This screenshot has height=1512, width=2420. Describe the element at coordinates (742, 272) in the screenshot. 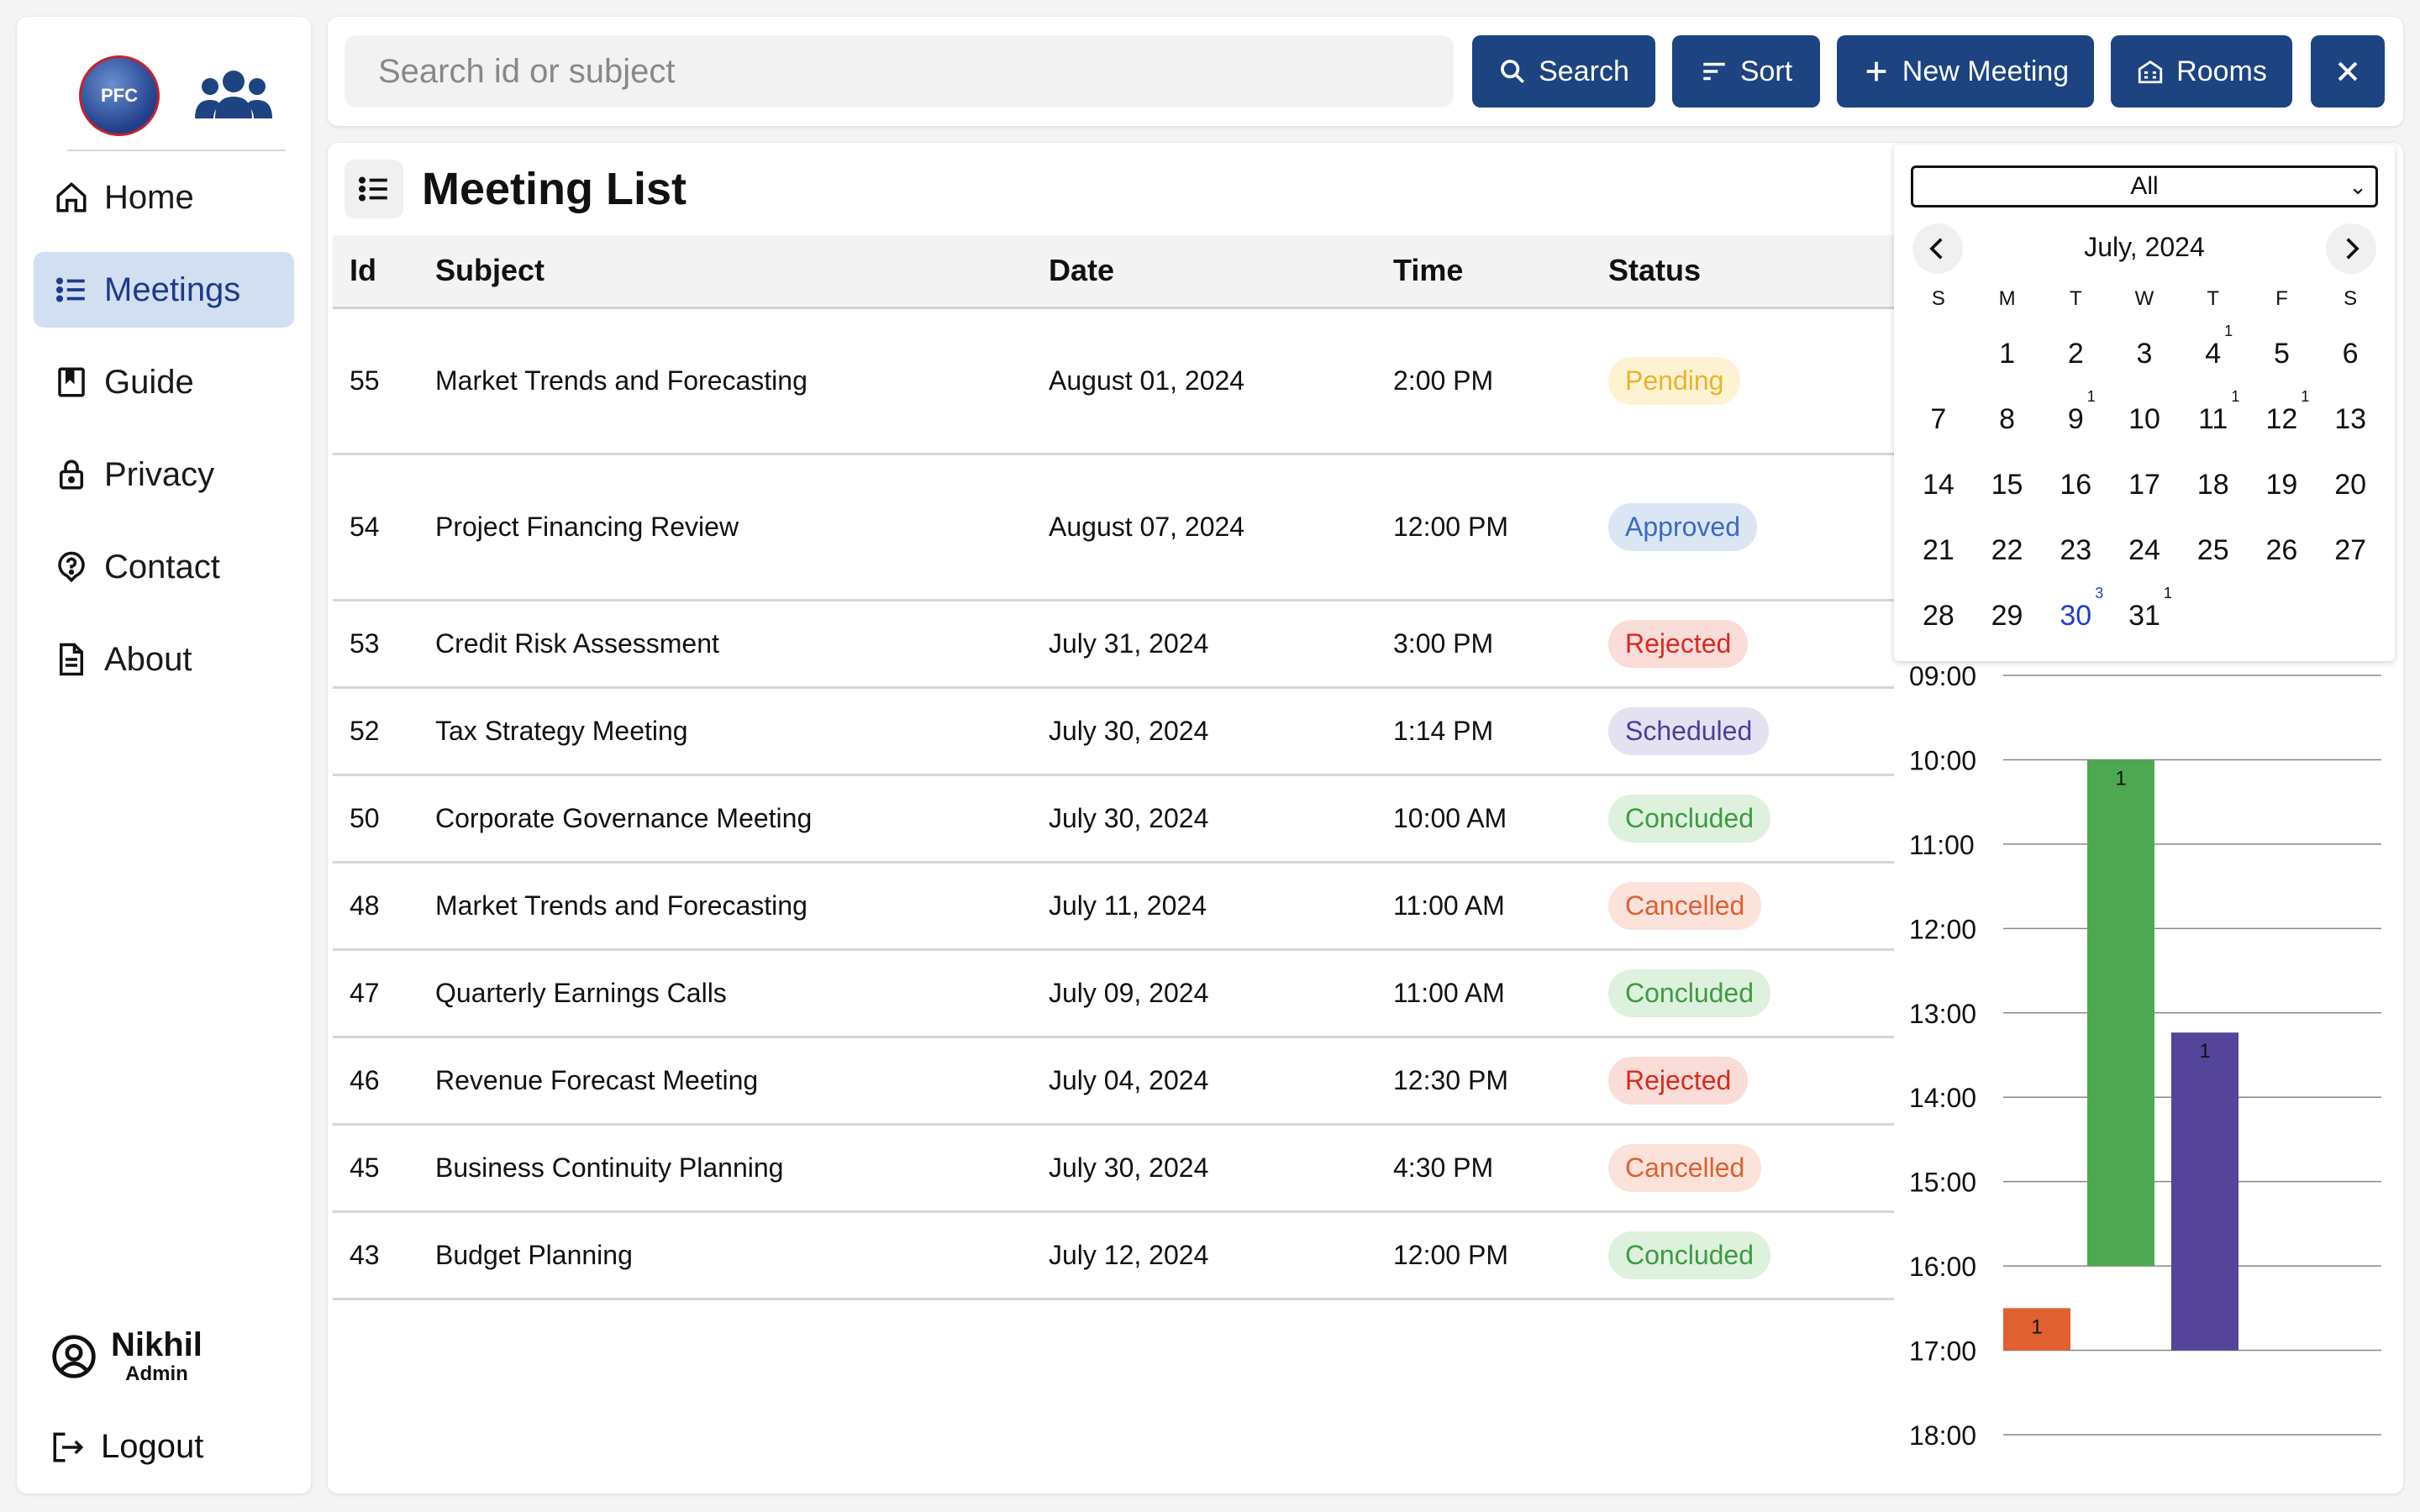

I see `column-header-subject: Subject` at that location.